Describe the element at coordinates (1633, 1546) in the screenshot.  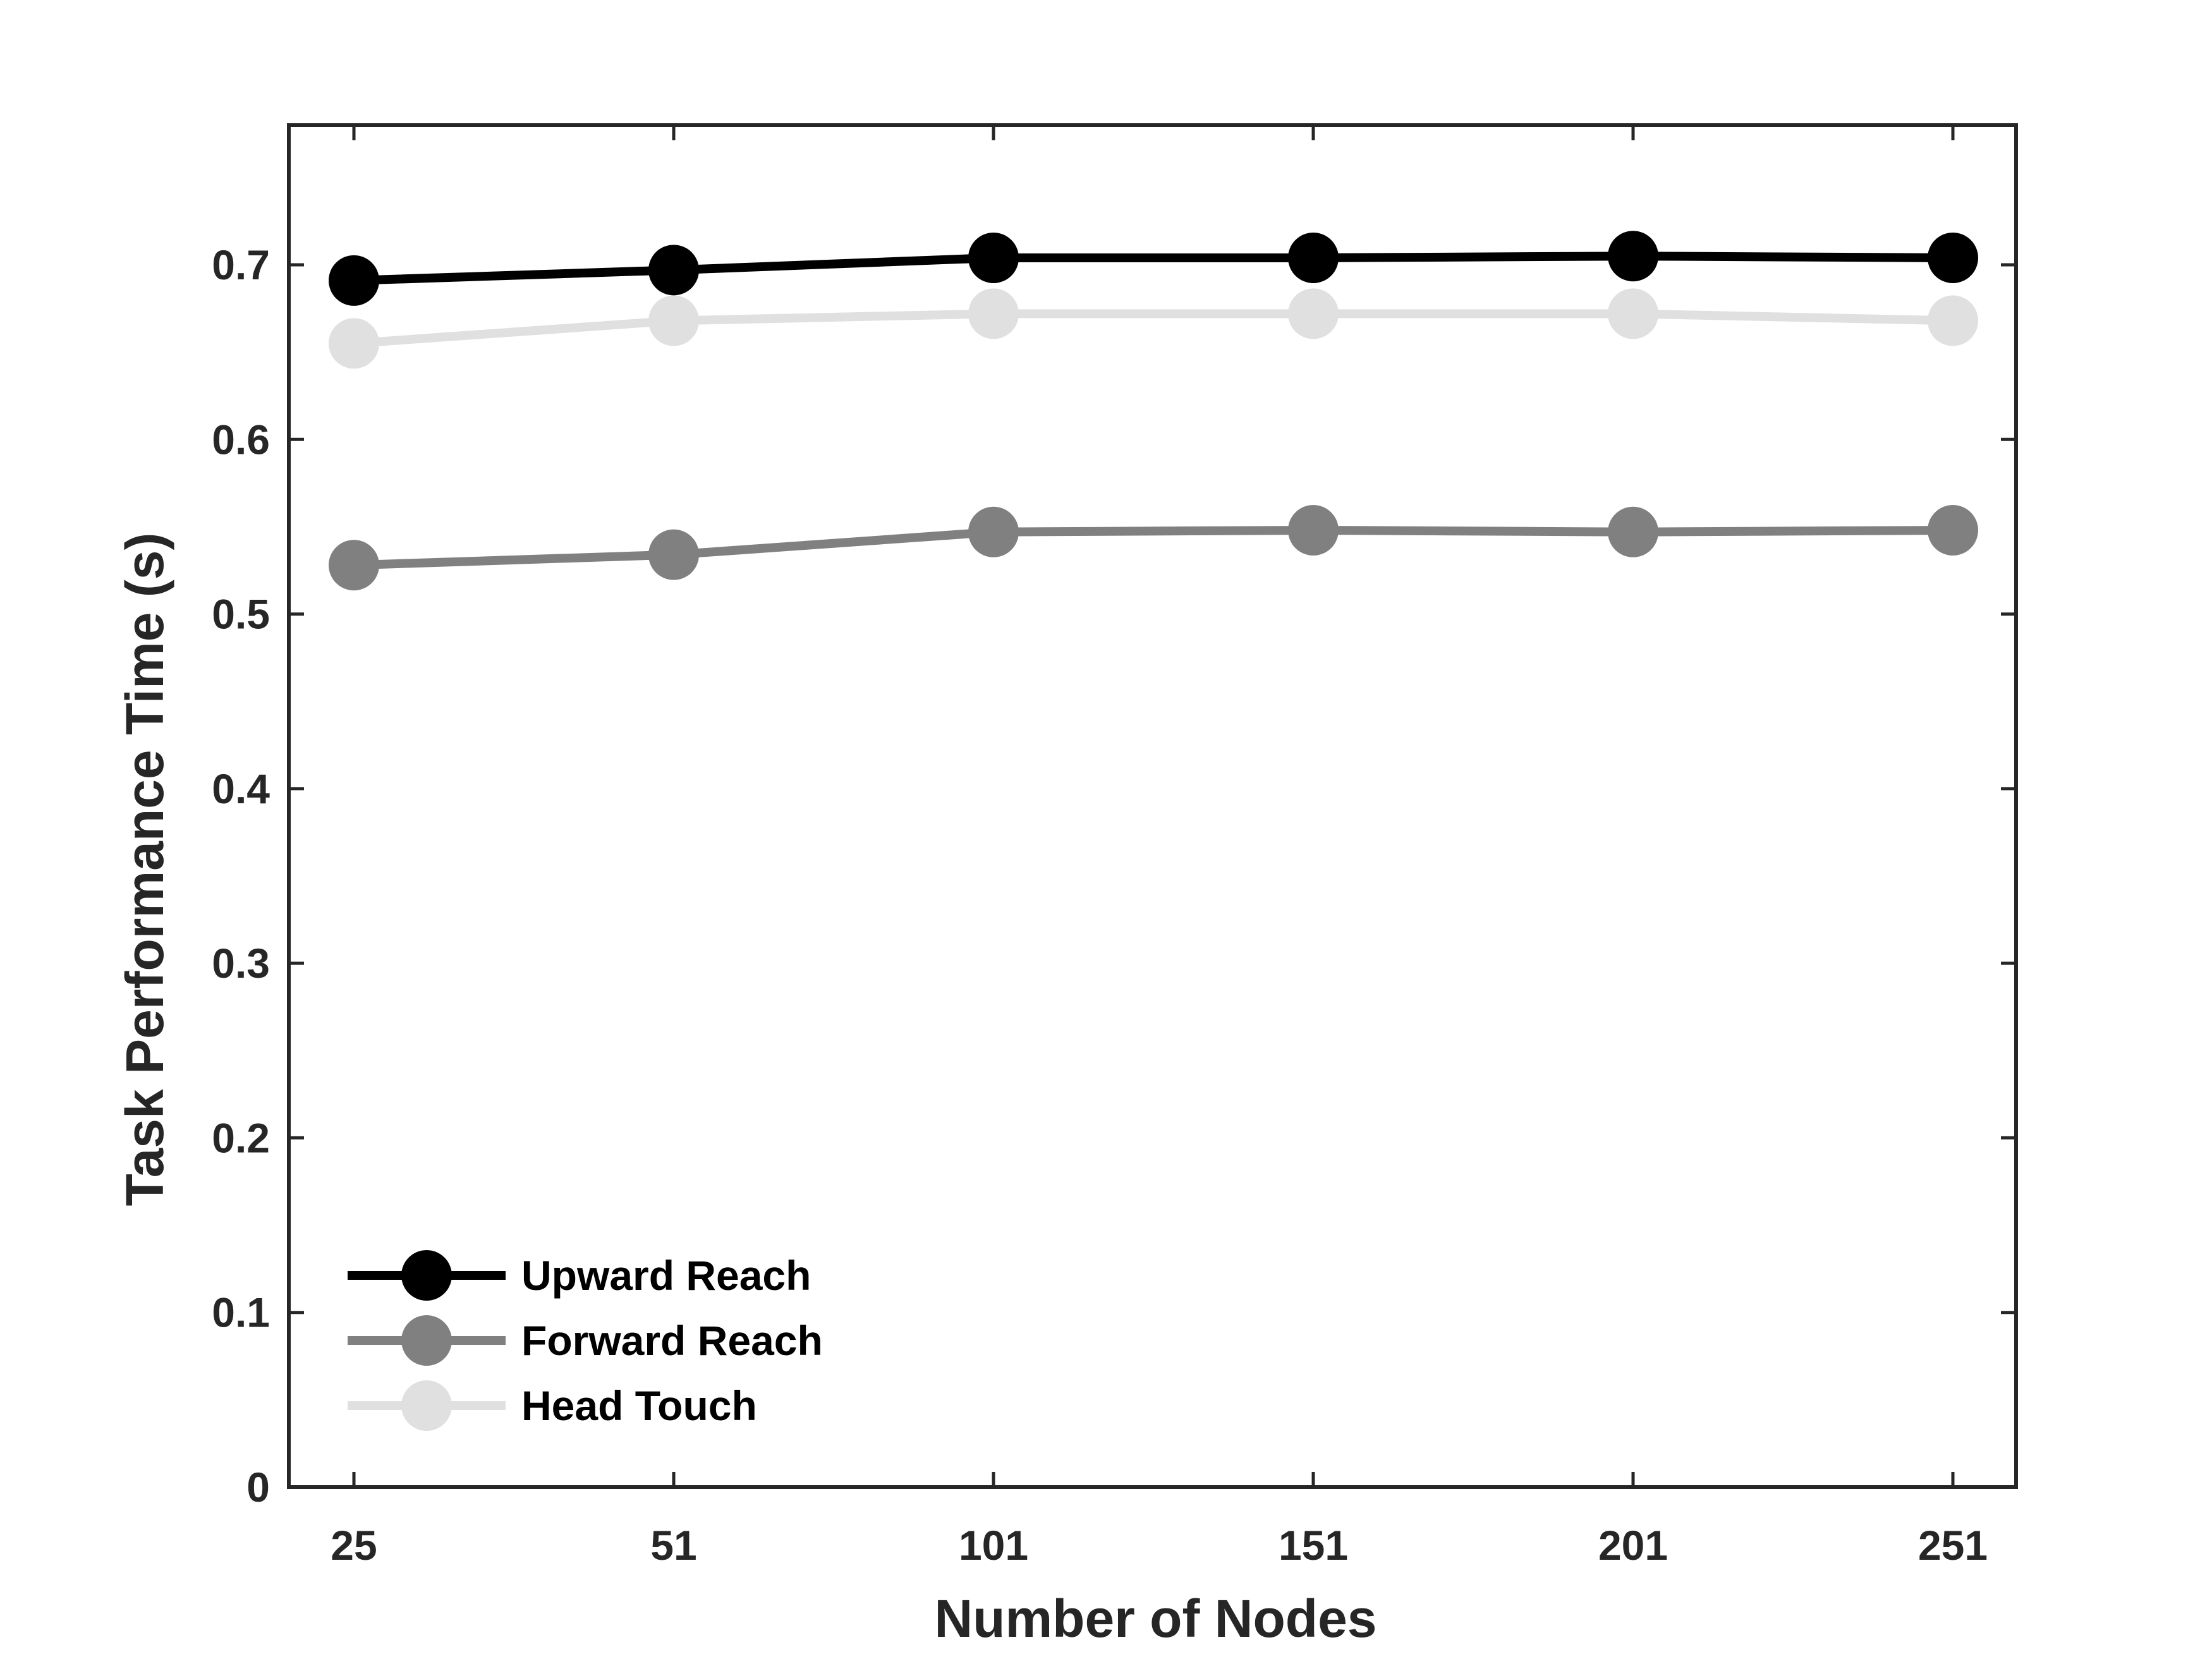
I see `x-tick-label: 201` at that location.